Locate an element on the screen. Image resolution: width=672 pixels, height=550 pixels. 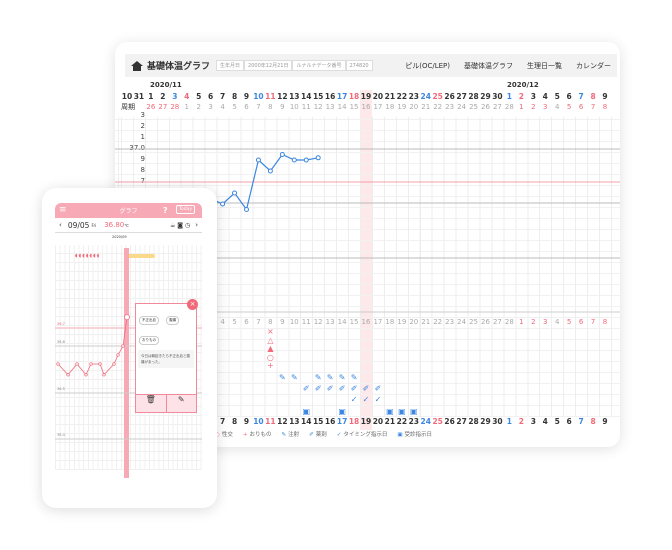
cycle-cell: 3 is located at coordinates (210, 107).